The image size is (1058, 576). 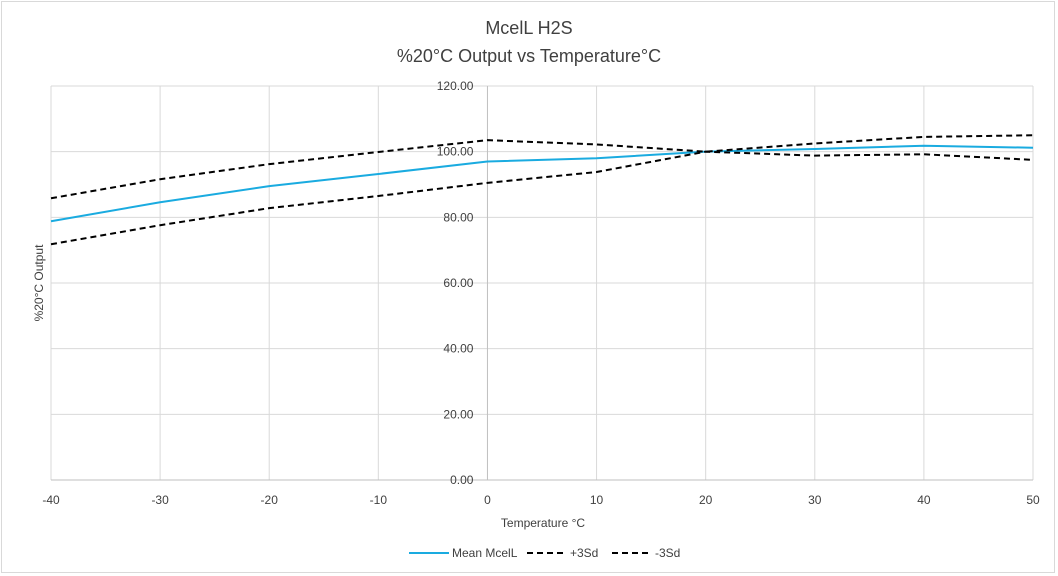 I want to click on y-tick-label: 120.00, so click(x=455, y=86).